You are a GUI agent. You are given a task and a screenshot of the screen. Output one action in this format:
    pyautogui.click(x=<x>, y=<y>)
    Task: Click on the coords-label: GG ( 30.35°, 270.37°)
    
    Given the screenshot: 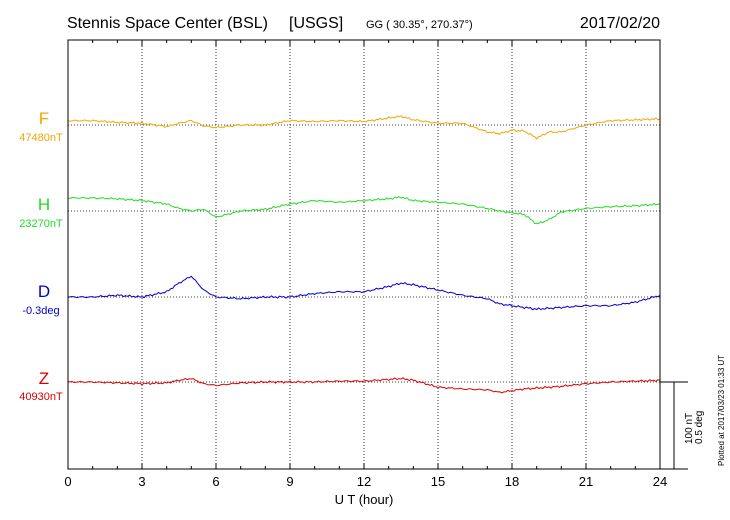 What is the action you would take?
    pyautogui.click(x=419, y=25)
    